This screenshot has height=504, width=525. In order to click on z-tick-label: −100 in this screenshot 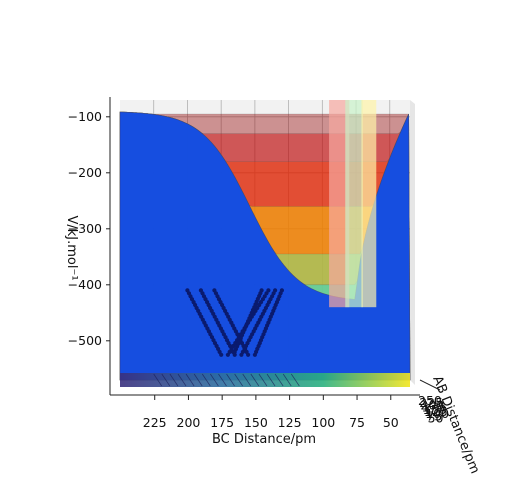, I will do `click(85, 116)`.